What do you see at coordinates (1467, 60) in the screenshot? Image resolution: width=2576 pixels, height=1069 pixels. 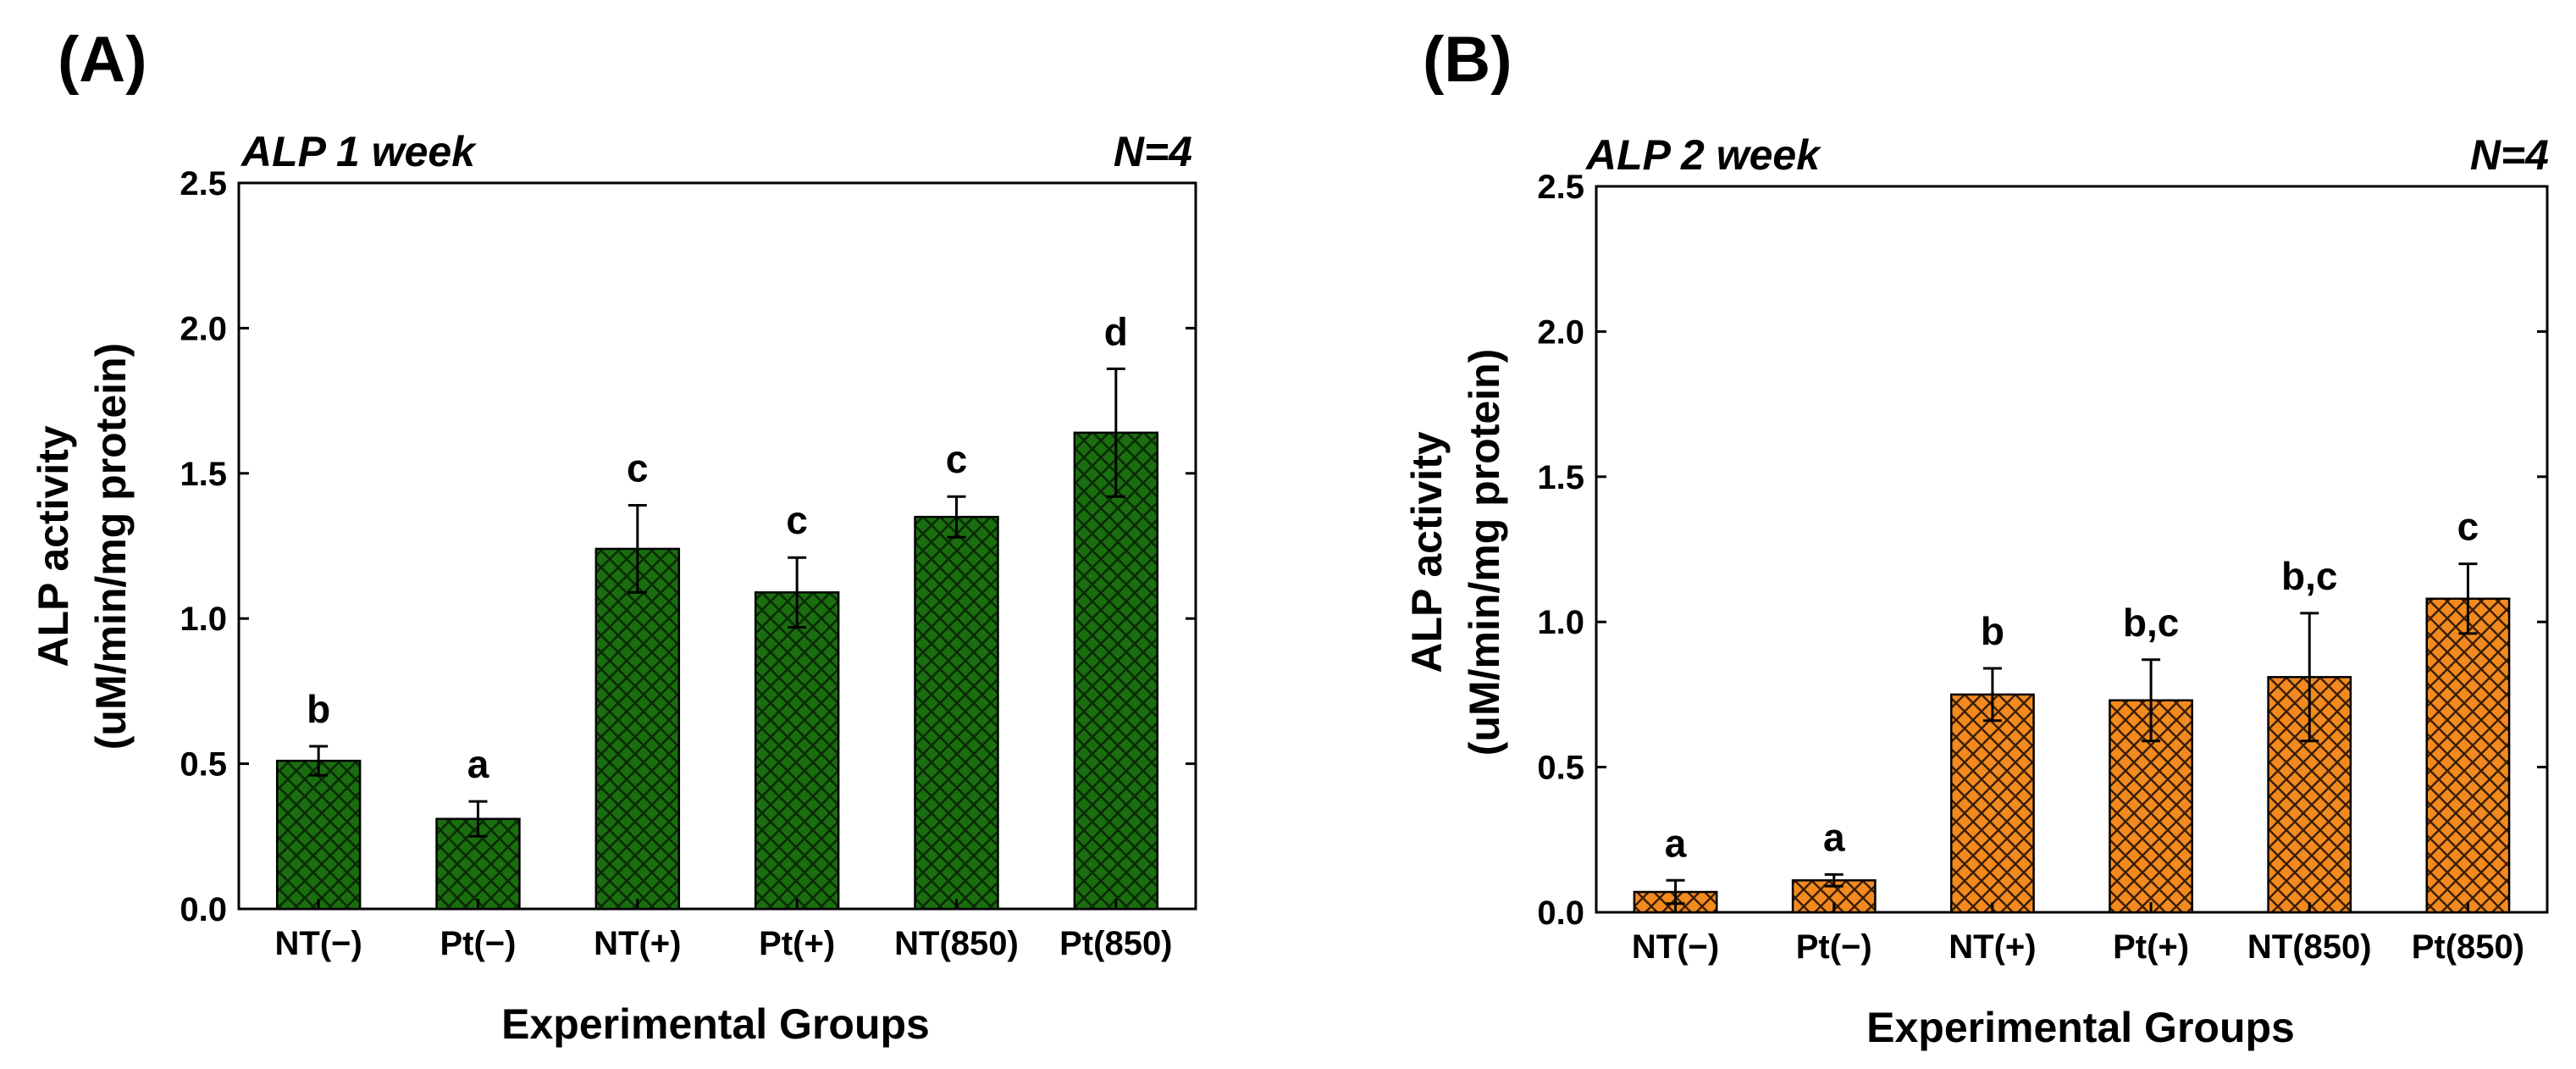 I see `panel-label: (B)` at bounding box center [1467, 60].